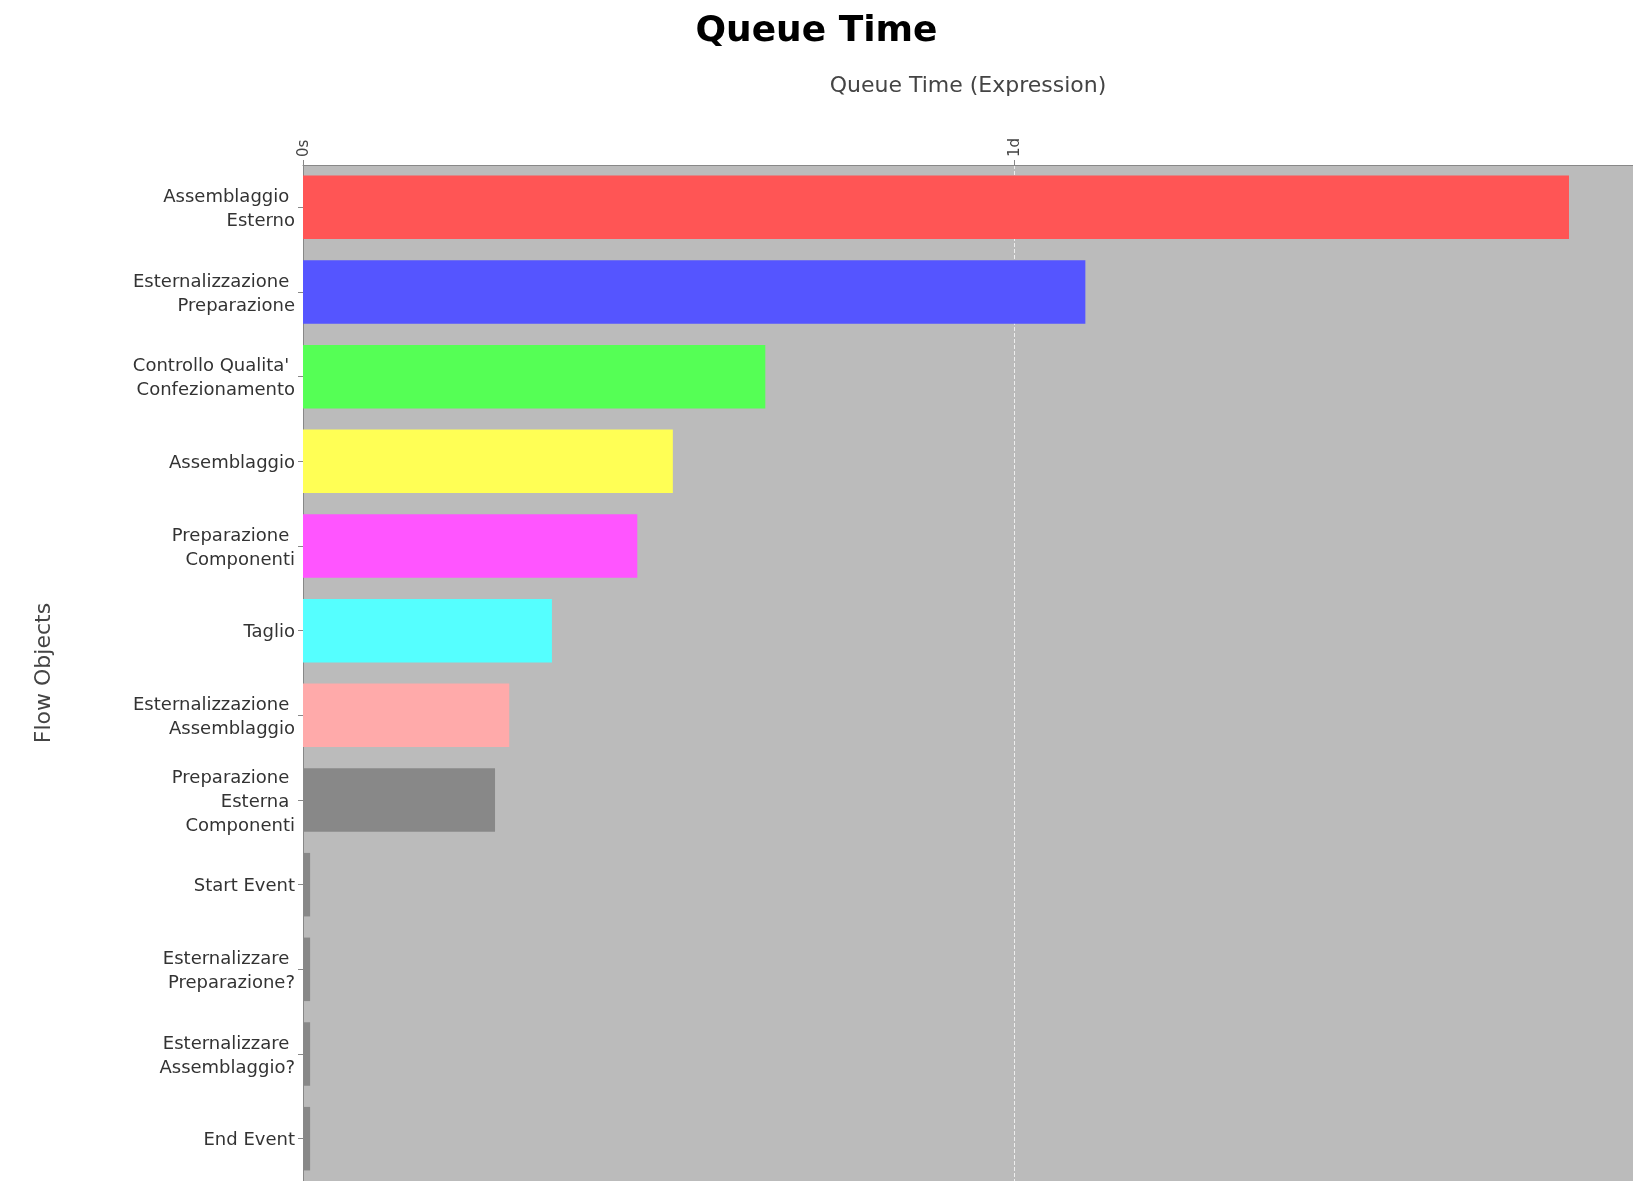 The width and height of the screenshot is (1633, 1181). I want to click on y-tick-label: Assemblaggio Esterno, so click(229, 207).